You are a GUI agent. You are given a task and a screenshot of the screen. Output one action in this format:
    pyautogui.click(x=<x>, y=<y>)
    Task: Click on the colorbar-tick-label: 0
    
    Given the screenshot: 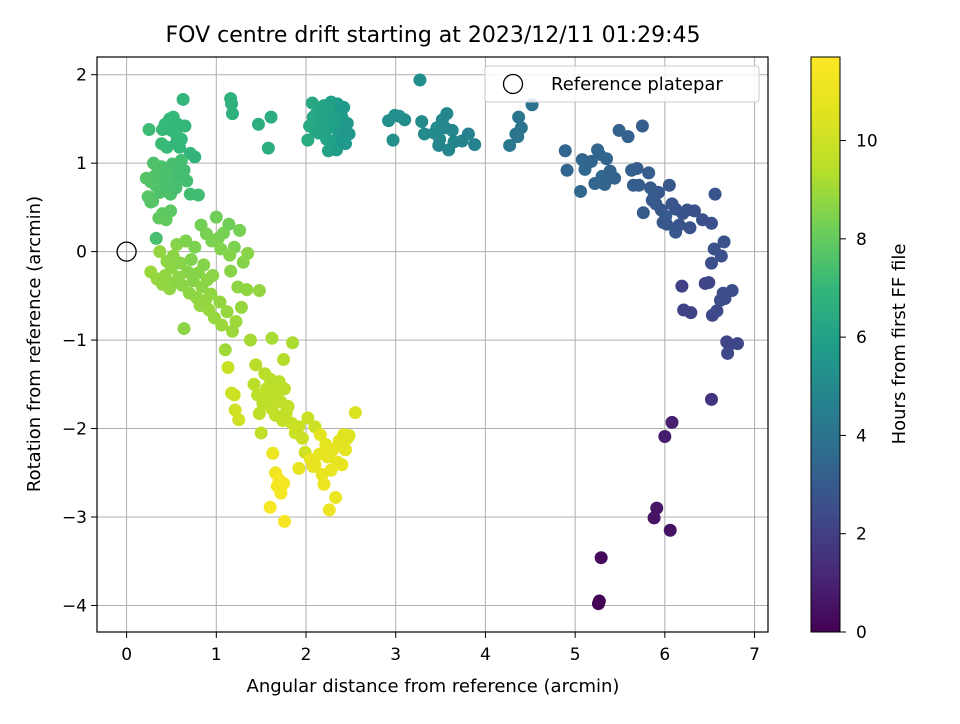 What is the action you would take?
    pyautogui.click(x=861, y=633)
    